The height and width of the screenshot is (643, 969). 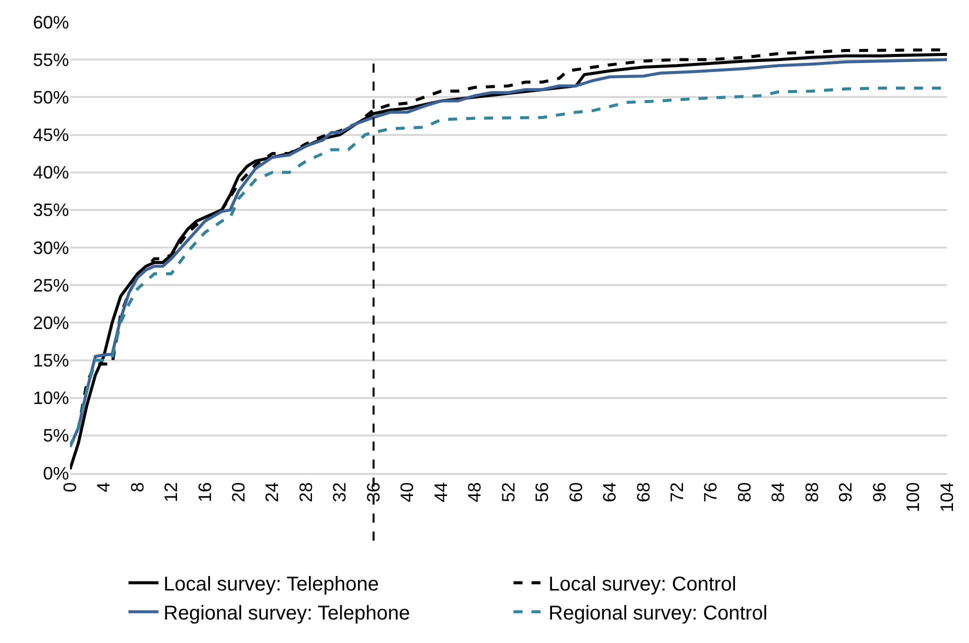 I want to click on x-tick-label: 0, so click(x=70, y=487).